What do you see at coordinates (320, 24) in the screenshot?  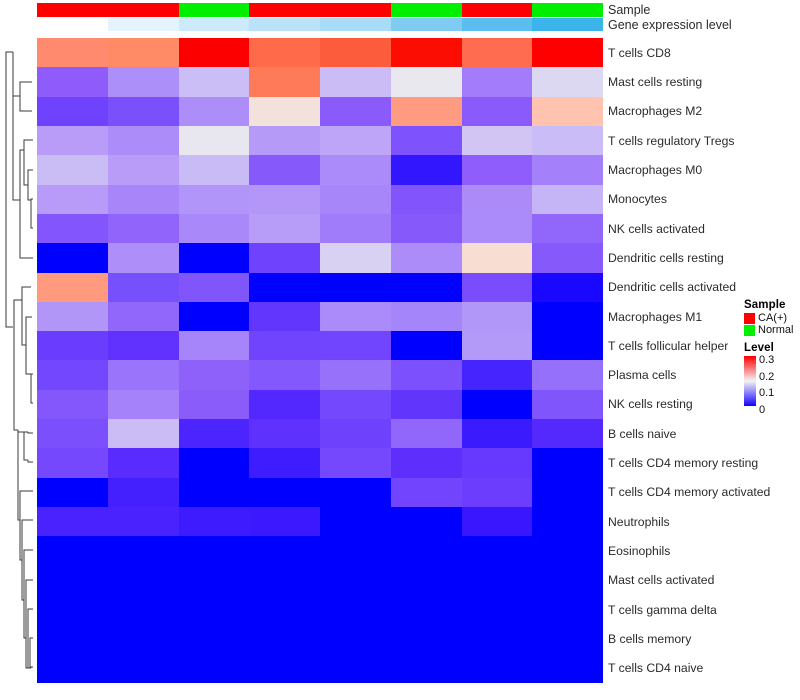 I see `gene-expression-annotation-bar` at bounding box center [320, 24].